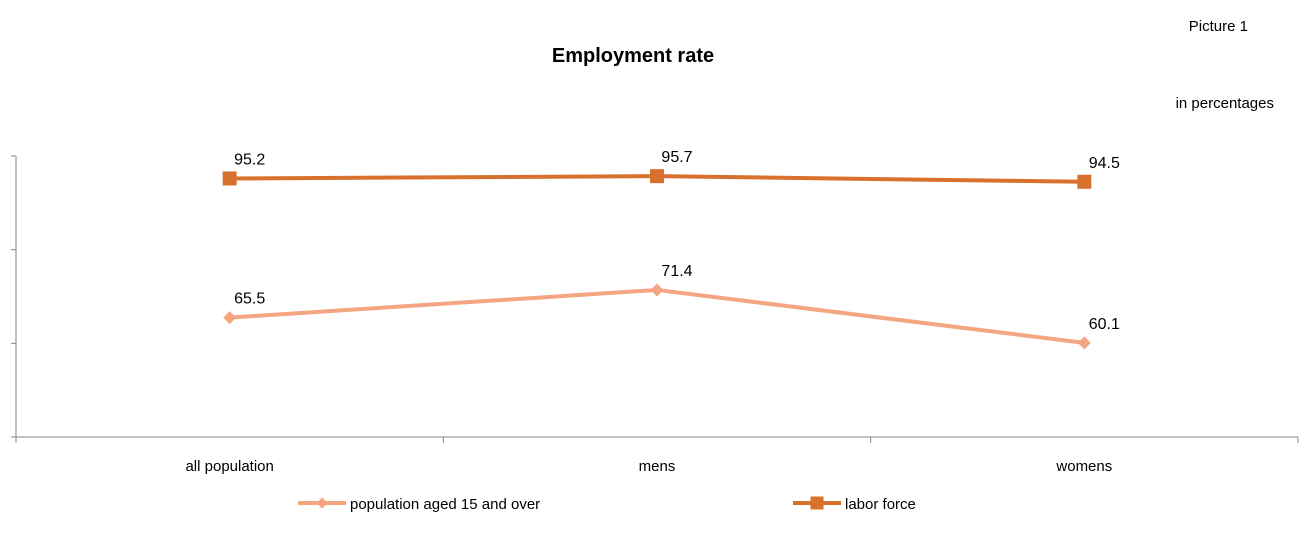 Image resolution: width=1315 pixels, height=541 pixels. Describe the element at coordinates (676, 157) in the screenshot. I see `data-label: 95.7` at that location.